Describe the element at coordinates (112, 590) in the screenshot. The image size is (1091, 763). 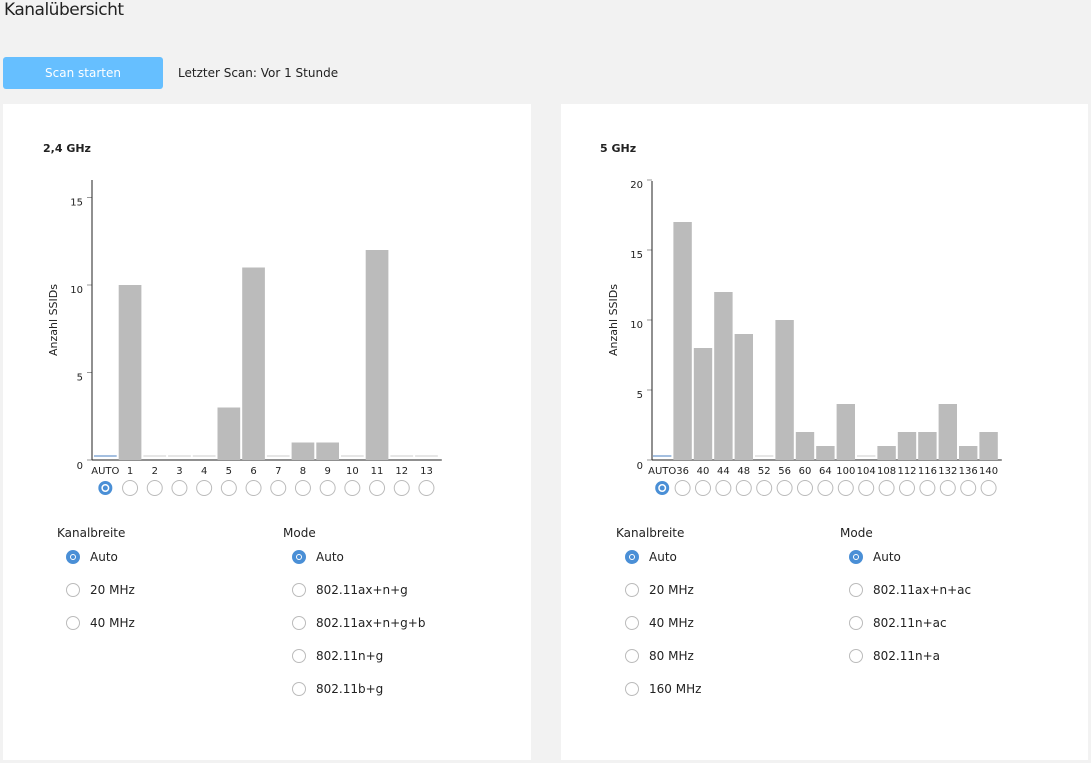
I see `option-label: 20 MHz` at that location.